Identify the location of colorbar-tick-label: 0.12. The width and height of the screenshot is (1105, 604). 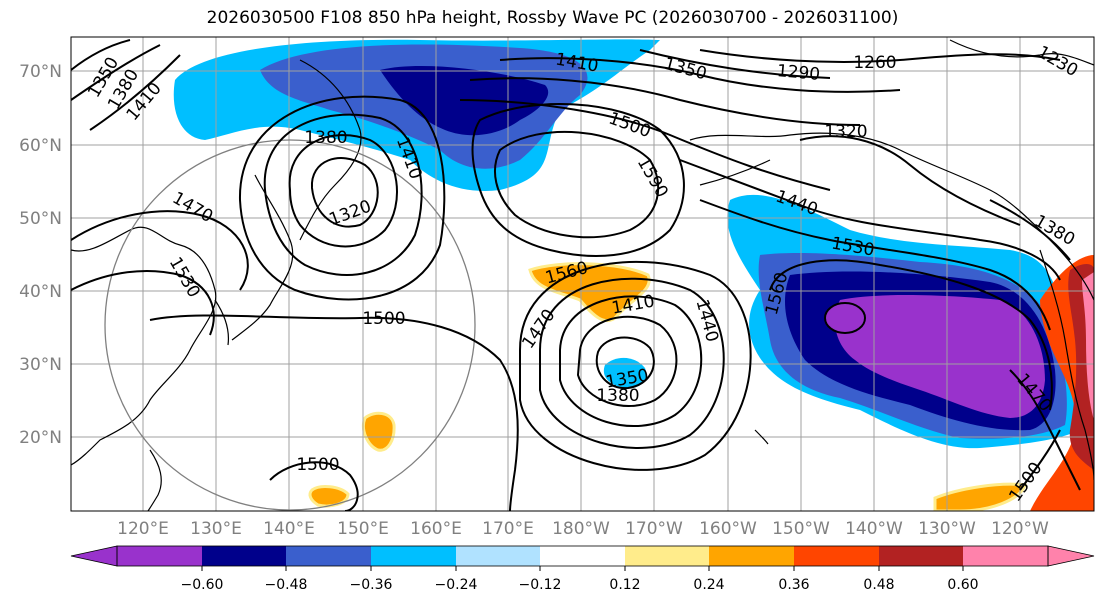
(624, 585).